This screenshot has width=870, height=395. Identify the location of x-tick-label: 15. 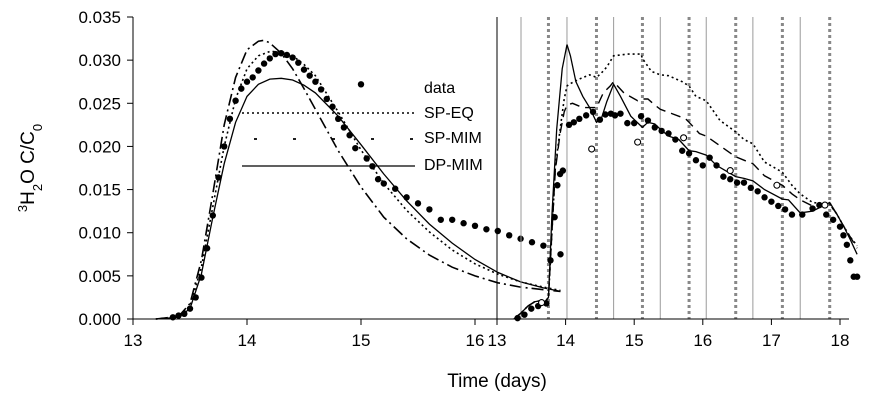
(361, 340).